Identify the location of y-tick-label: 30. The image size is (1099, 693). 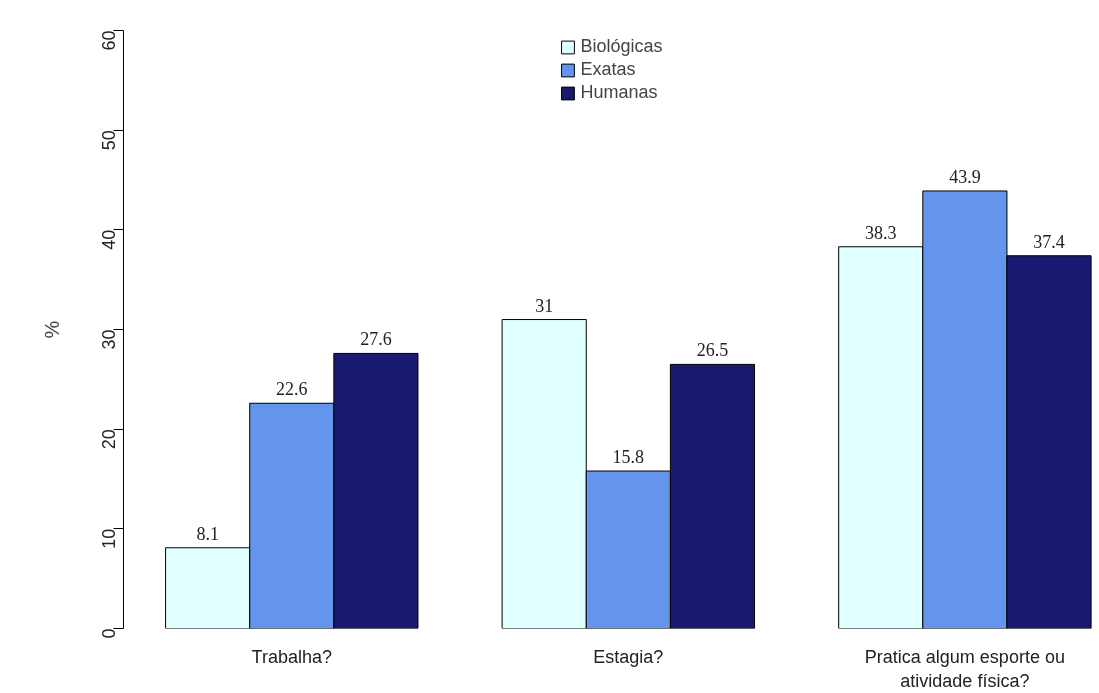
(109, 339).